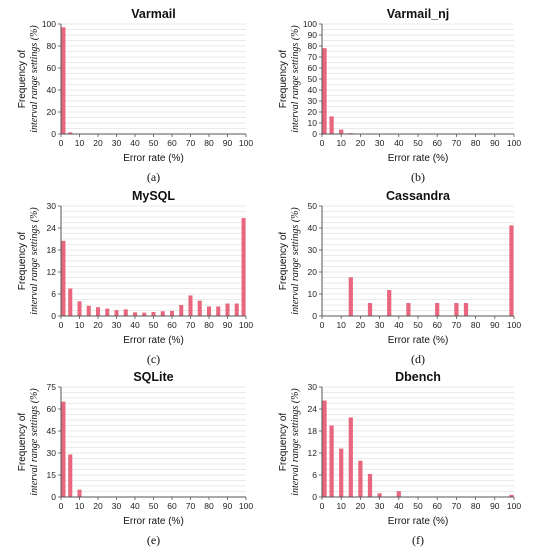  What do you see at coordinates (153, 377) in the screenshot?
I see `chart-title: SQLite` at bounding box center [153, 377].